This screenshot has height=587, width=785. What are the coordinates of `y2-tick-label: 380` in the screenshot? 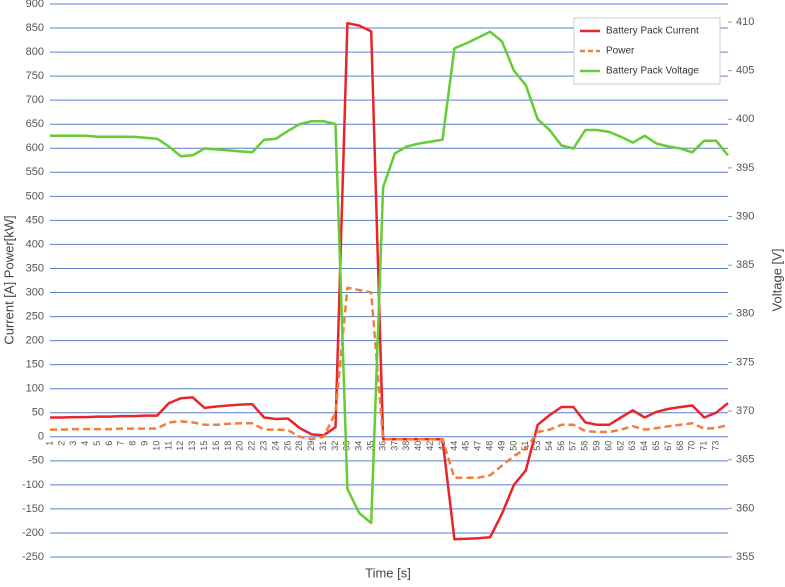 It's located at (745, 314).